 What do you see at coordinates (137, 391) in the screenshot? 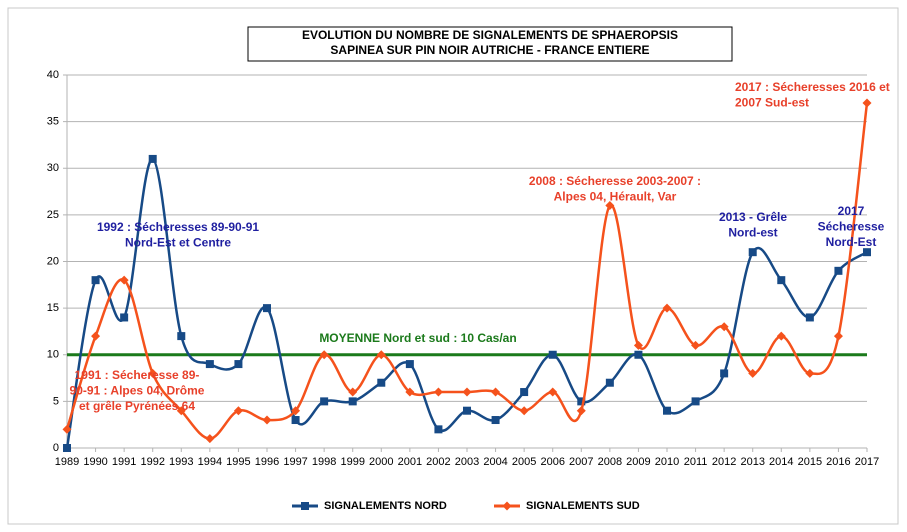
I see `annotation: 90-91 : Alpes 04, Drôme` at bounding box center [137, 391].